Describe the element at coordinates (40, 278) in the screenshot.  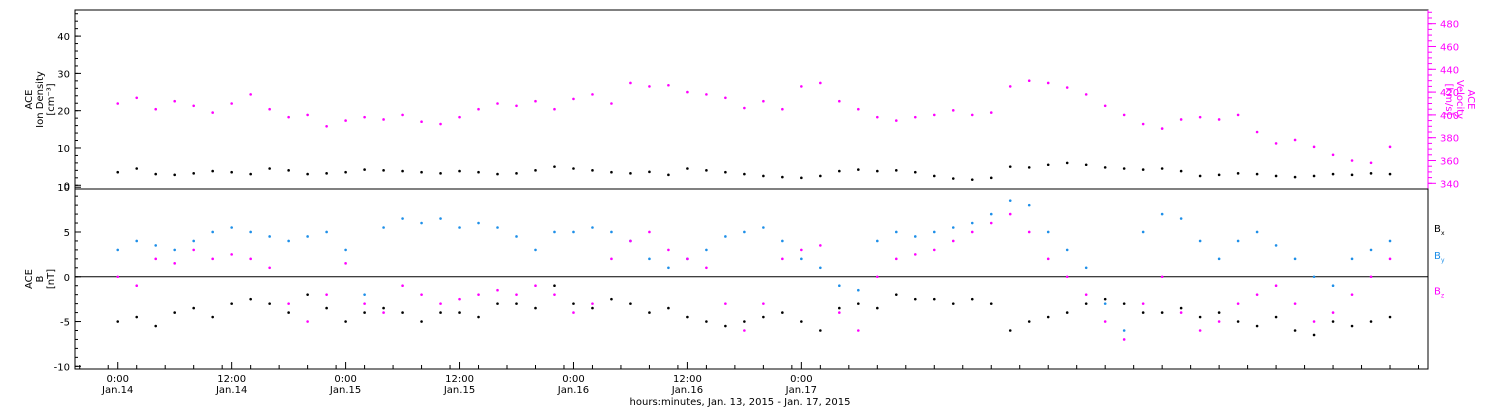
I see `y-axis-label: B` at that location.